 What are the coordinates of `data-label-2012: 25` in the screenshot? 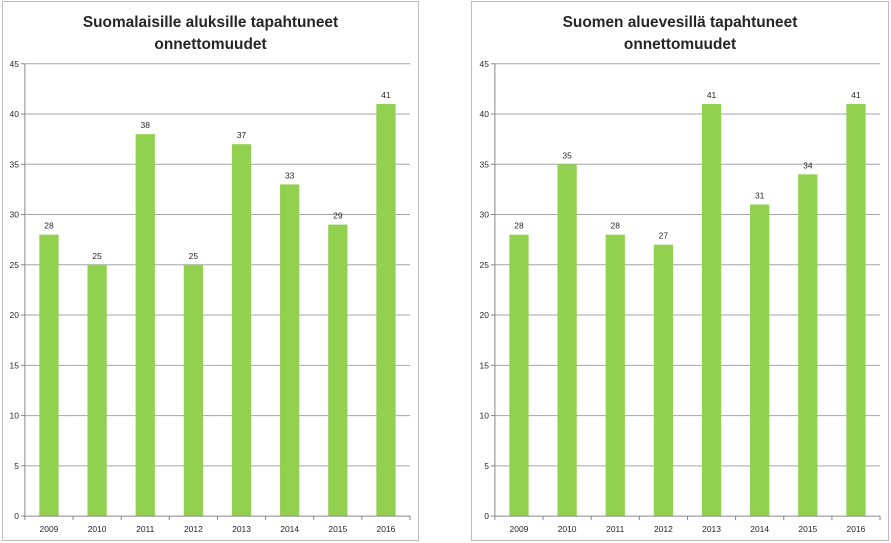 It's located at (194, 256).